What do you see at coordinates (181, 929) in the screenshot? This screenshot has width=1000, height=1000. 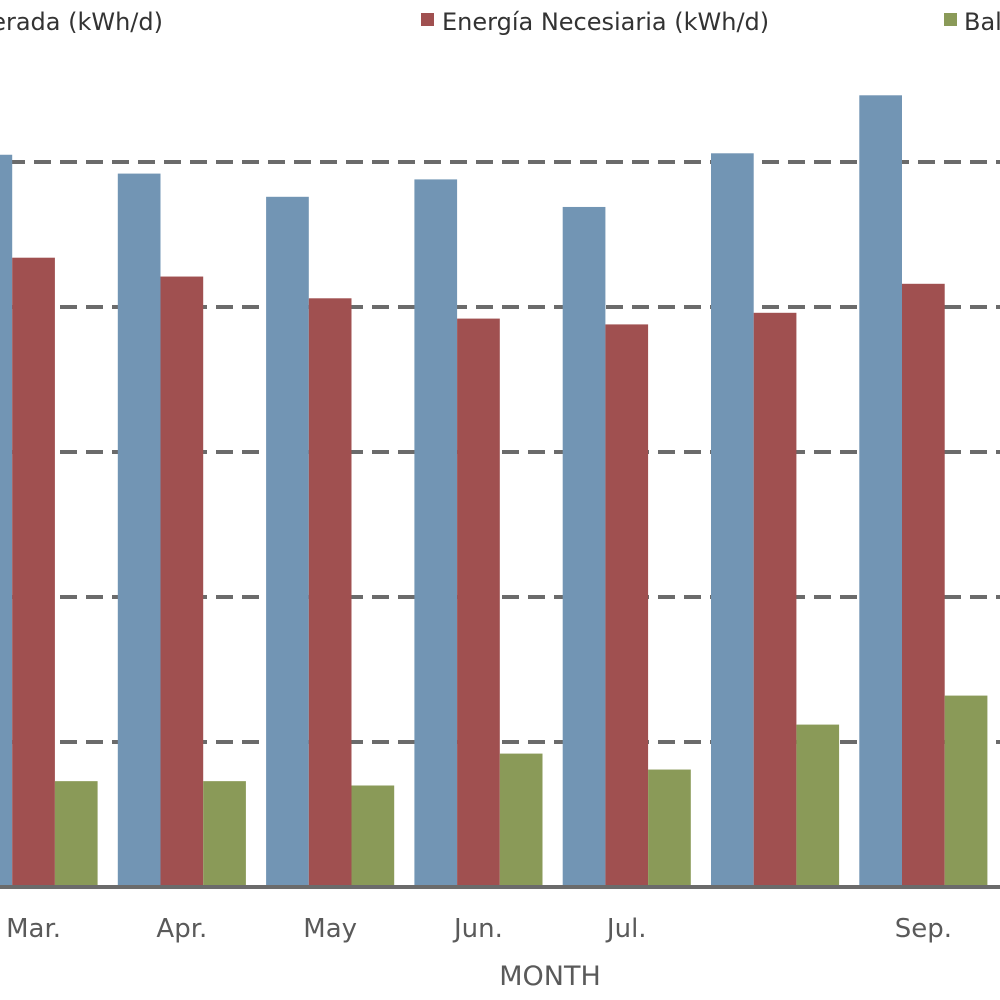 I see `x-tick-label: Apr.` at bounding box center [181, 929].